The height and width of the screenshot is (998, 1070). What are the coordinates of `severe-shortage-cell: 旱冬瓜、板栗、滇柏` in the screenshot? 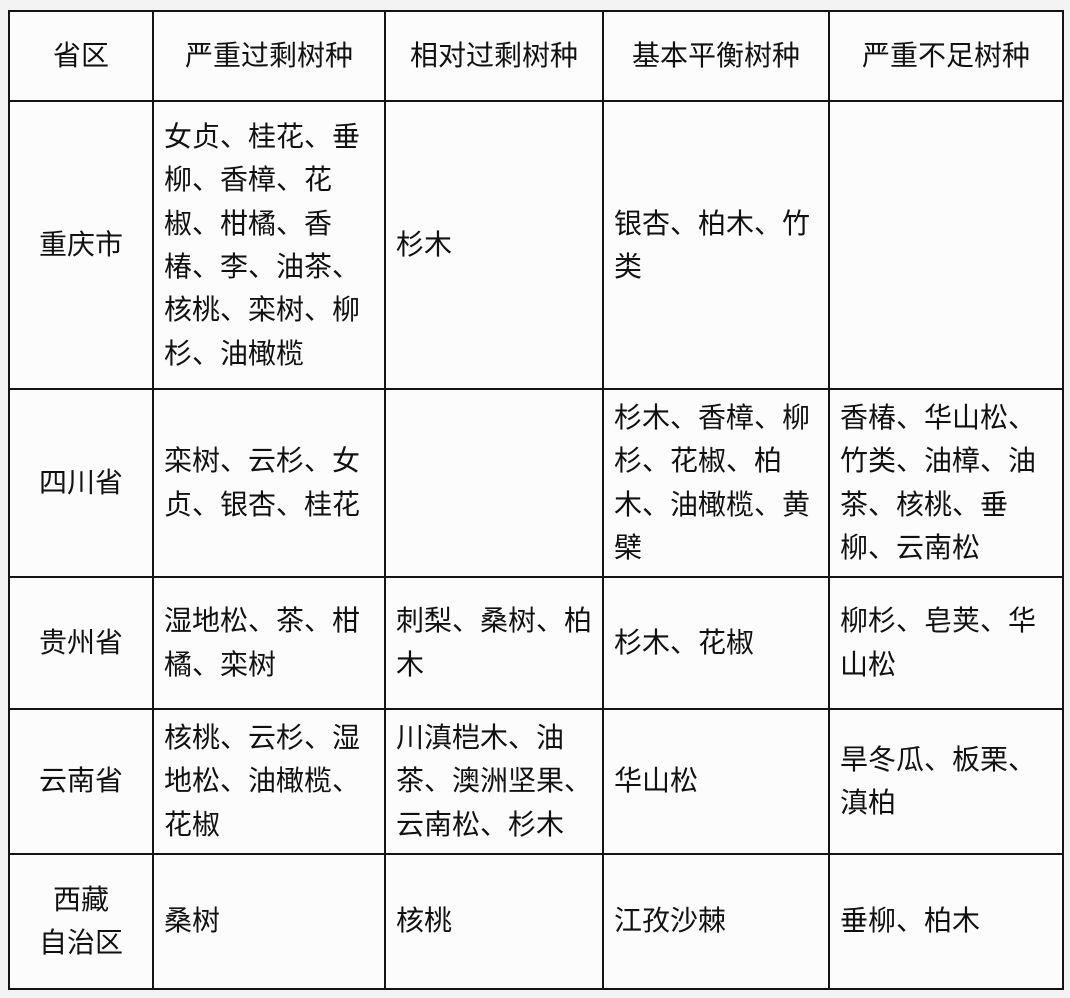 It's located at (946, 781).